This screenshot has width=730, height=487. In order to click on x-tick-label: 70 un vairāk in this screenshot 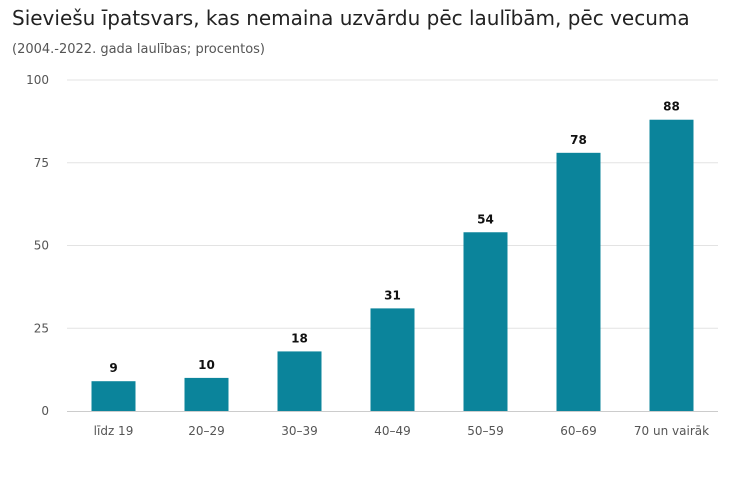, I will do `click(671, 431)`.